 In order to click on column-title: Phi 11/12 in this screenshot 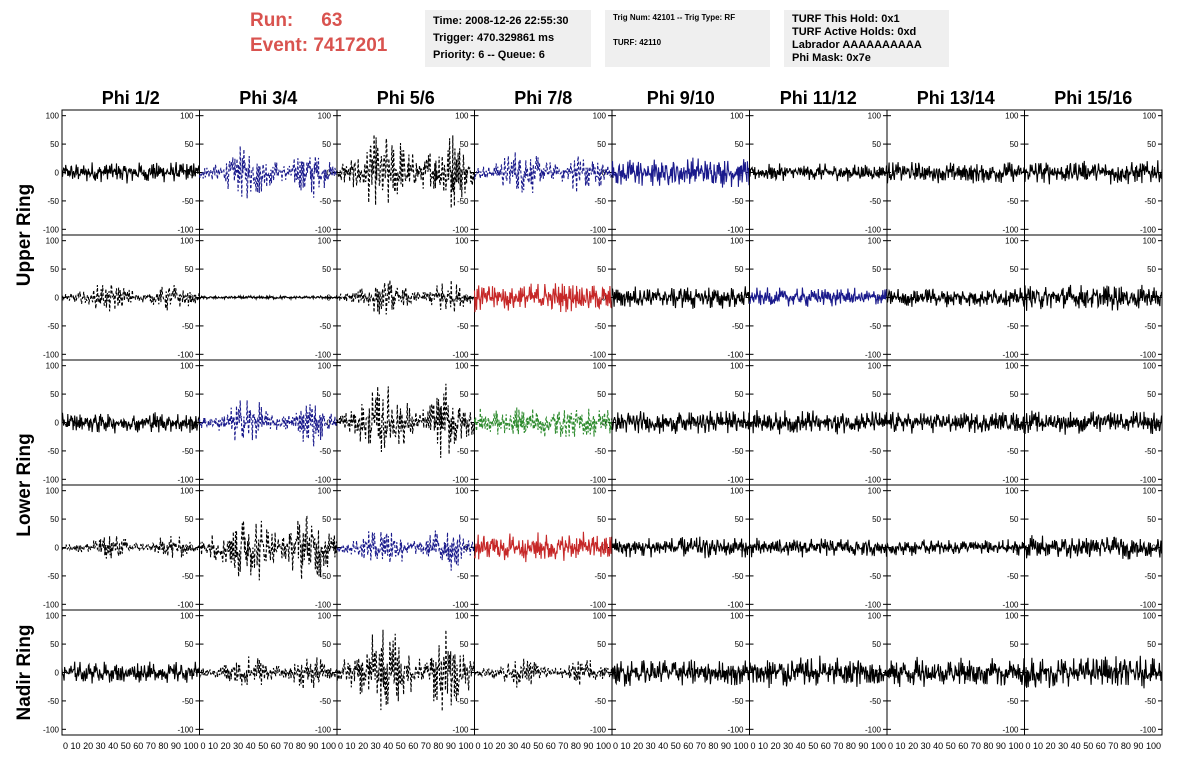, I will do `click(818, 98)`.